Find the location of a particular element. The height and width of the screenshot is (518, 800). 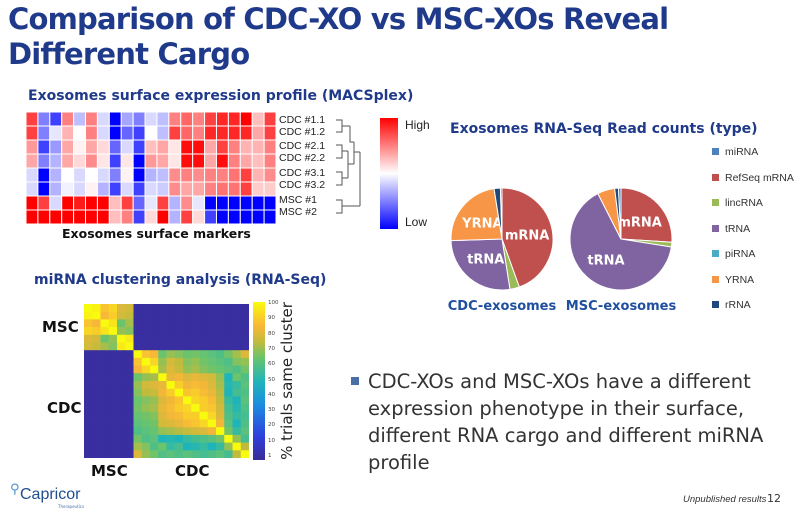

colorbar-tick: 1 is located at coordinates (270, 456).